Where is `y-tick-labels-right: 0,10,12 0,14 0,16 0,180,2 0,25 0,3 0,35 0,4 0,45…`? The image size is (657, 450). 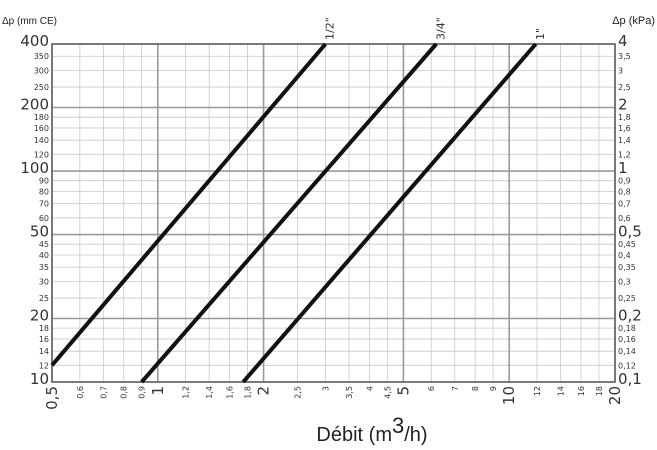
y-tick-labels-right: 0,10,12 0,14 0,16 0,180,2 0,25 0,3 0,35 0,4 0,45… is located at coordinates (630, 210).